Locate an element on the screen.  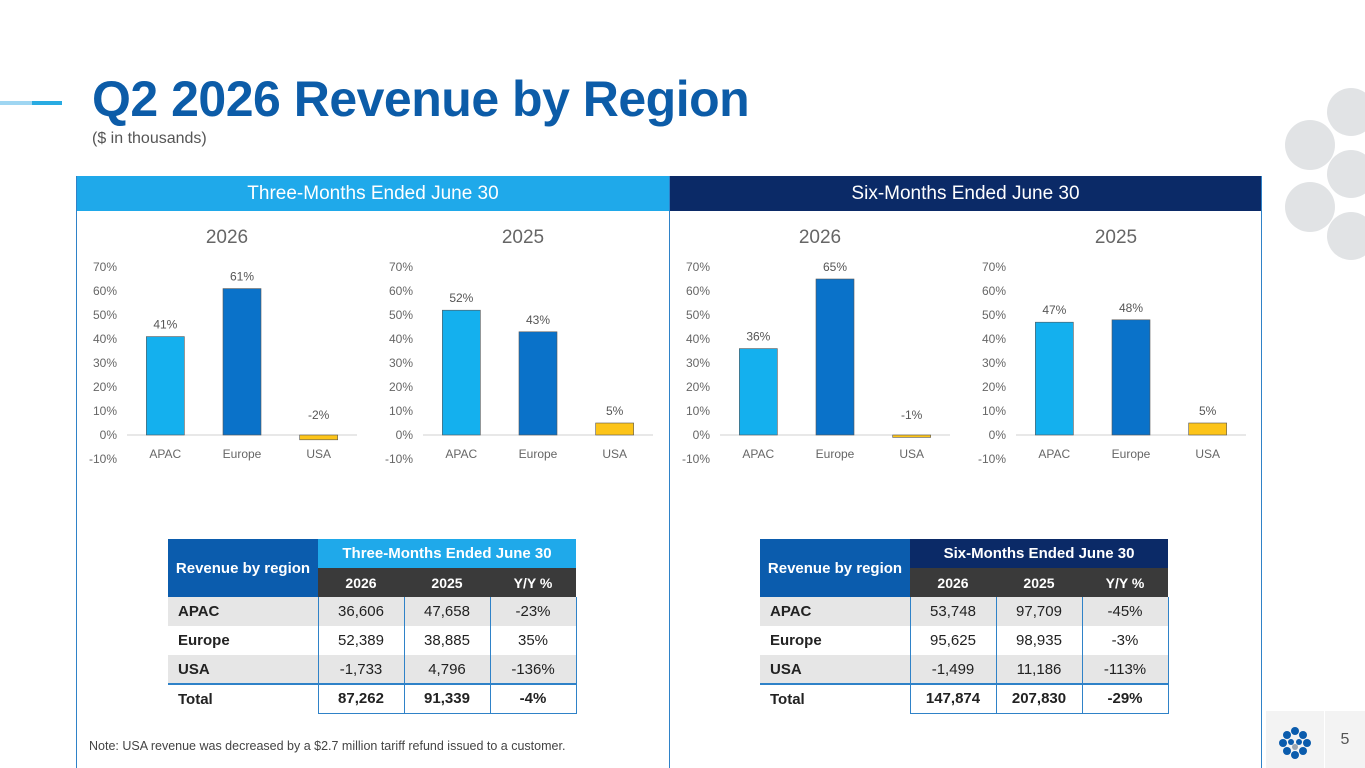
chart-title: 2025 is located at coordinates (523, 237).